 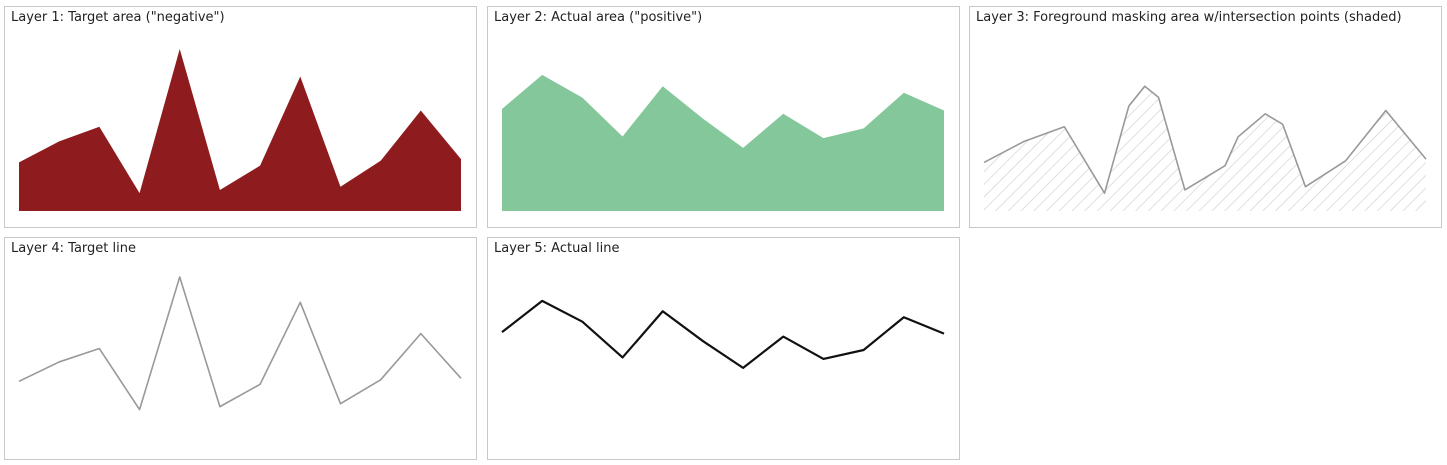 I want to click on target-area-series, so click(x=240, y=130).